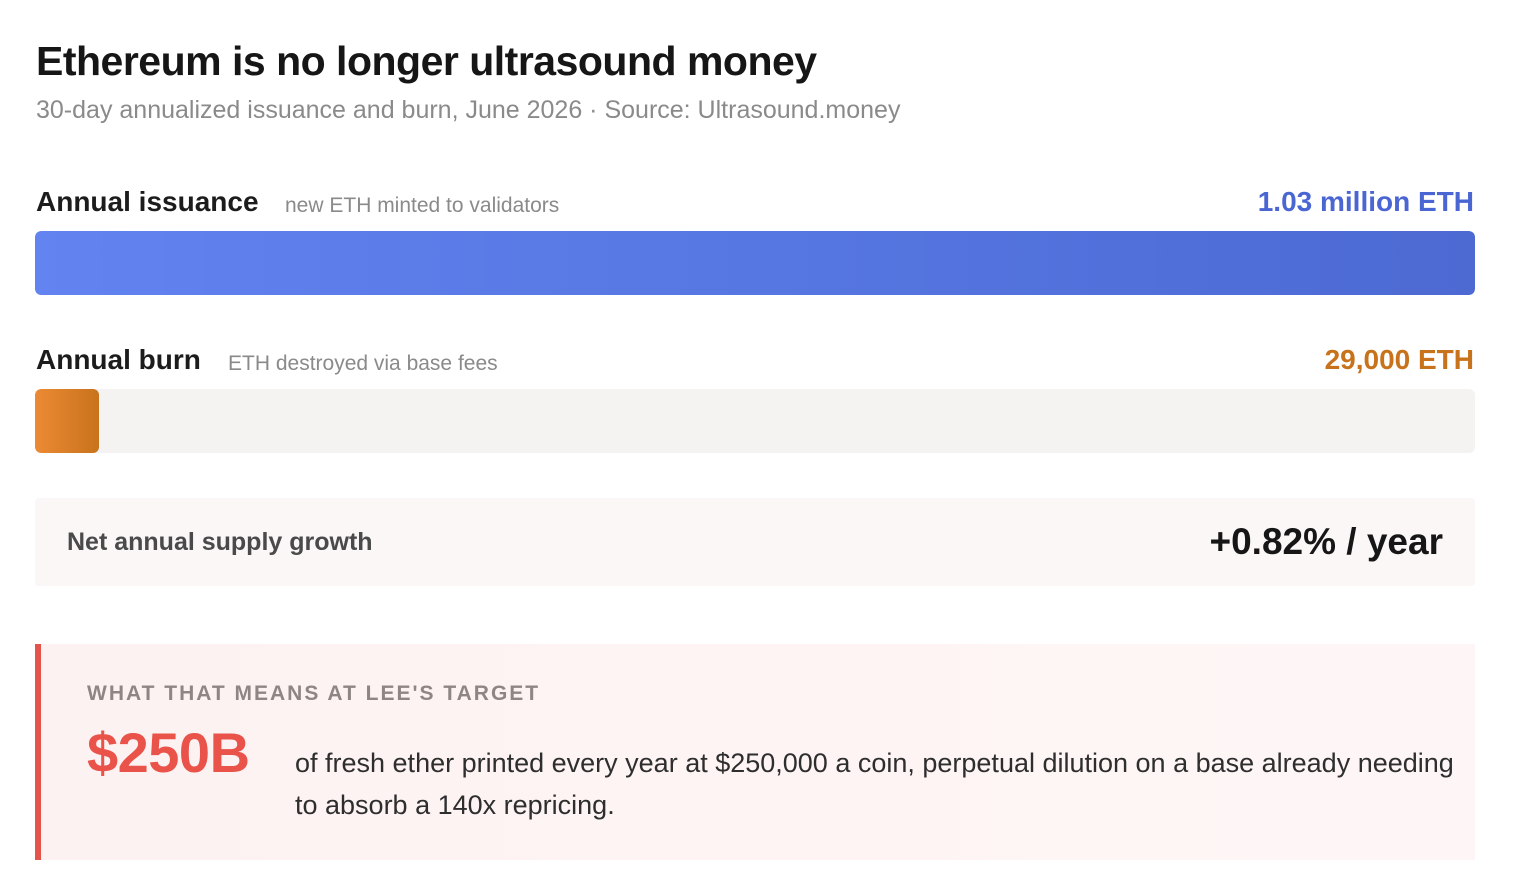  What do you see at coordinates (147, 201) in the screenshot?
I see `issuance-label: Annual issuance` at bounding box center [147, 201].